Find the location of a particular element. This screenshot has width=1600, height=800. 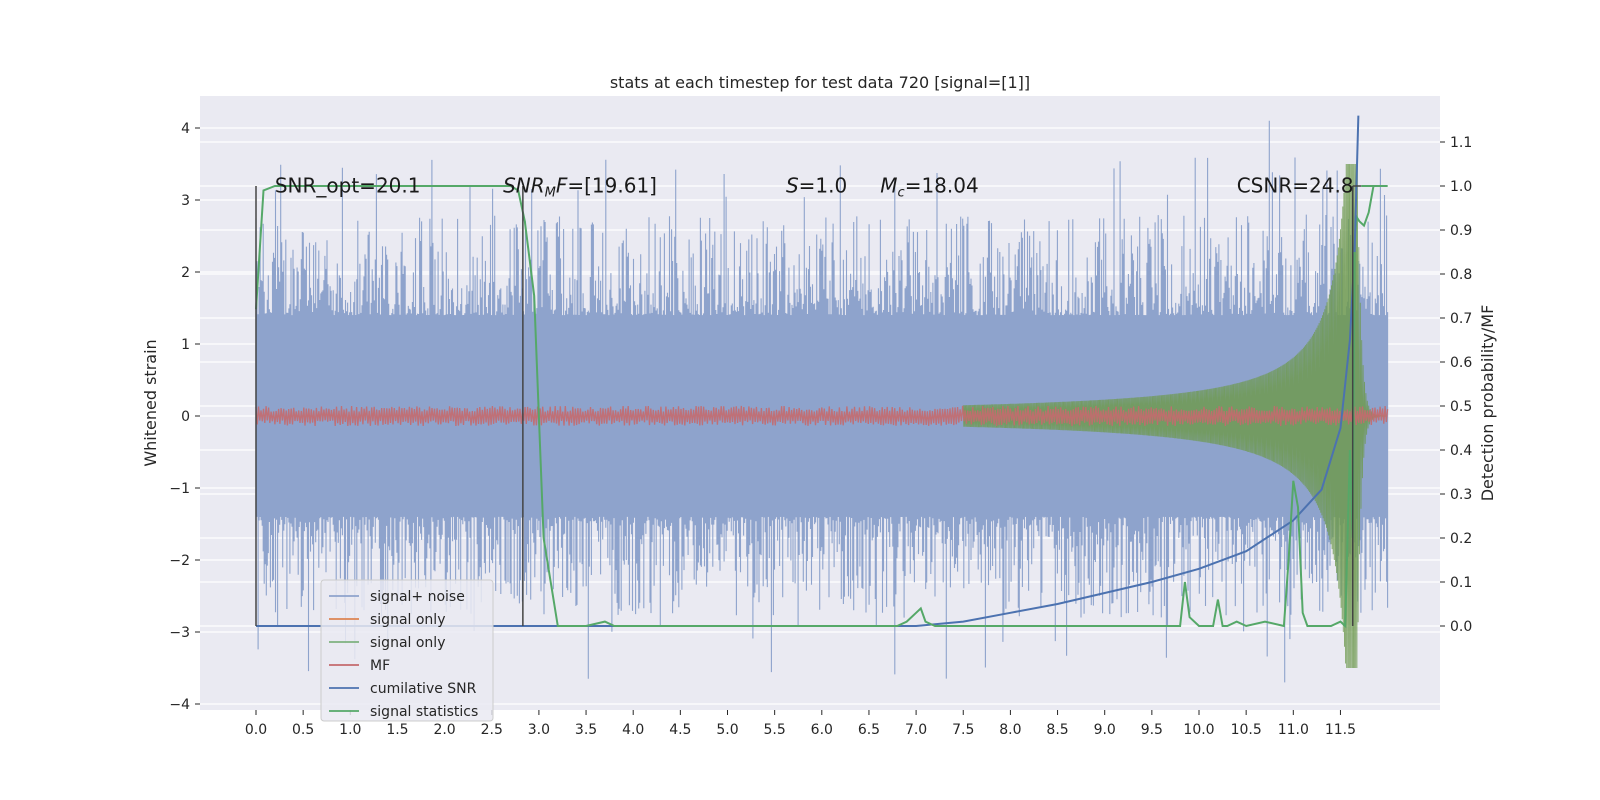

x-tick-label: 8.5 is located at coordinates (1057, 730).